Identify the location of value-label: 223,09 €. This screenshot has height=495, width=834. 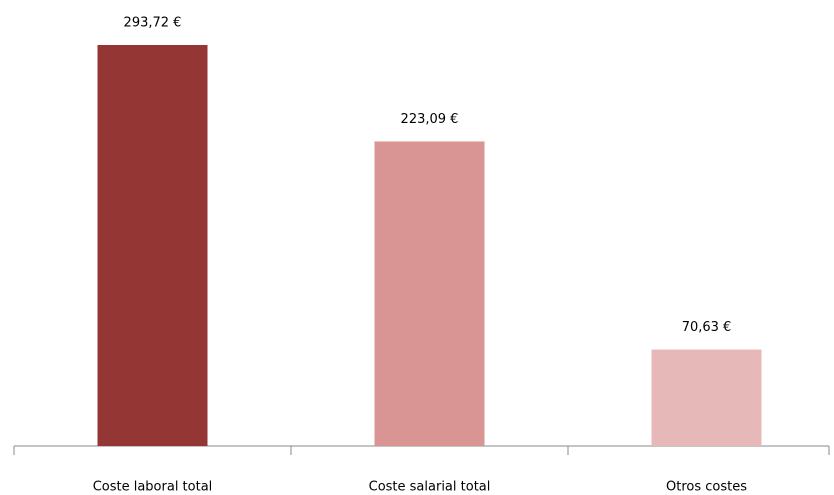
(430, 119).